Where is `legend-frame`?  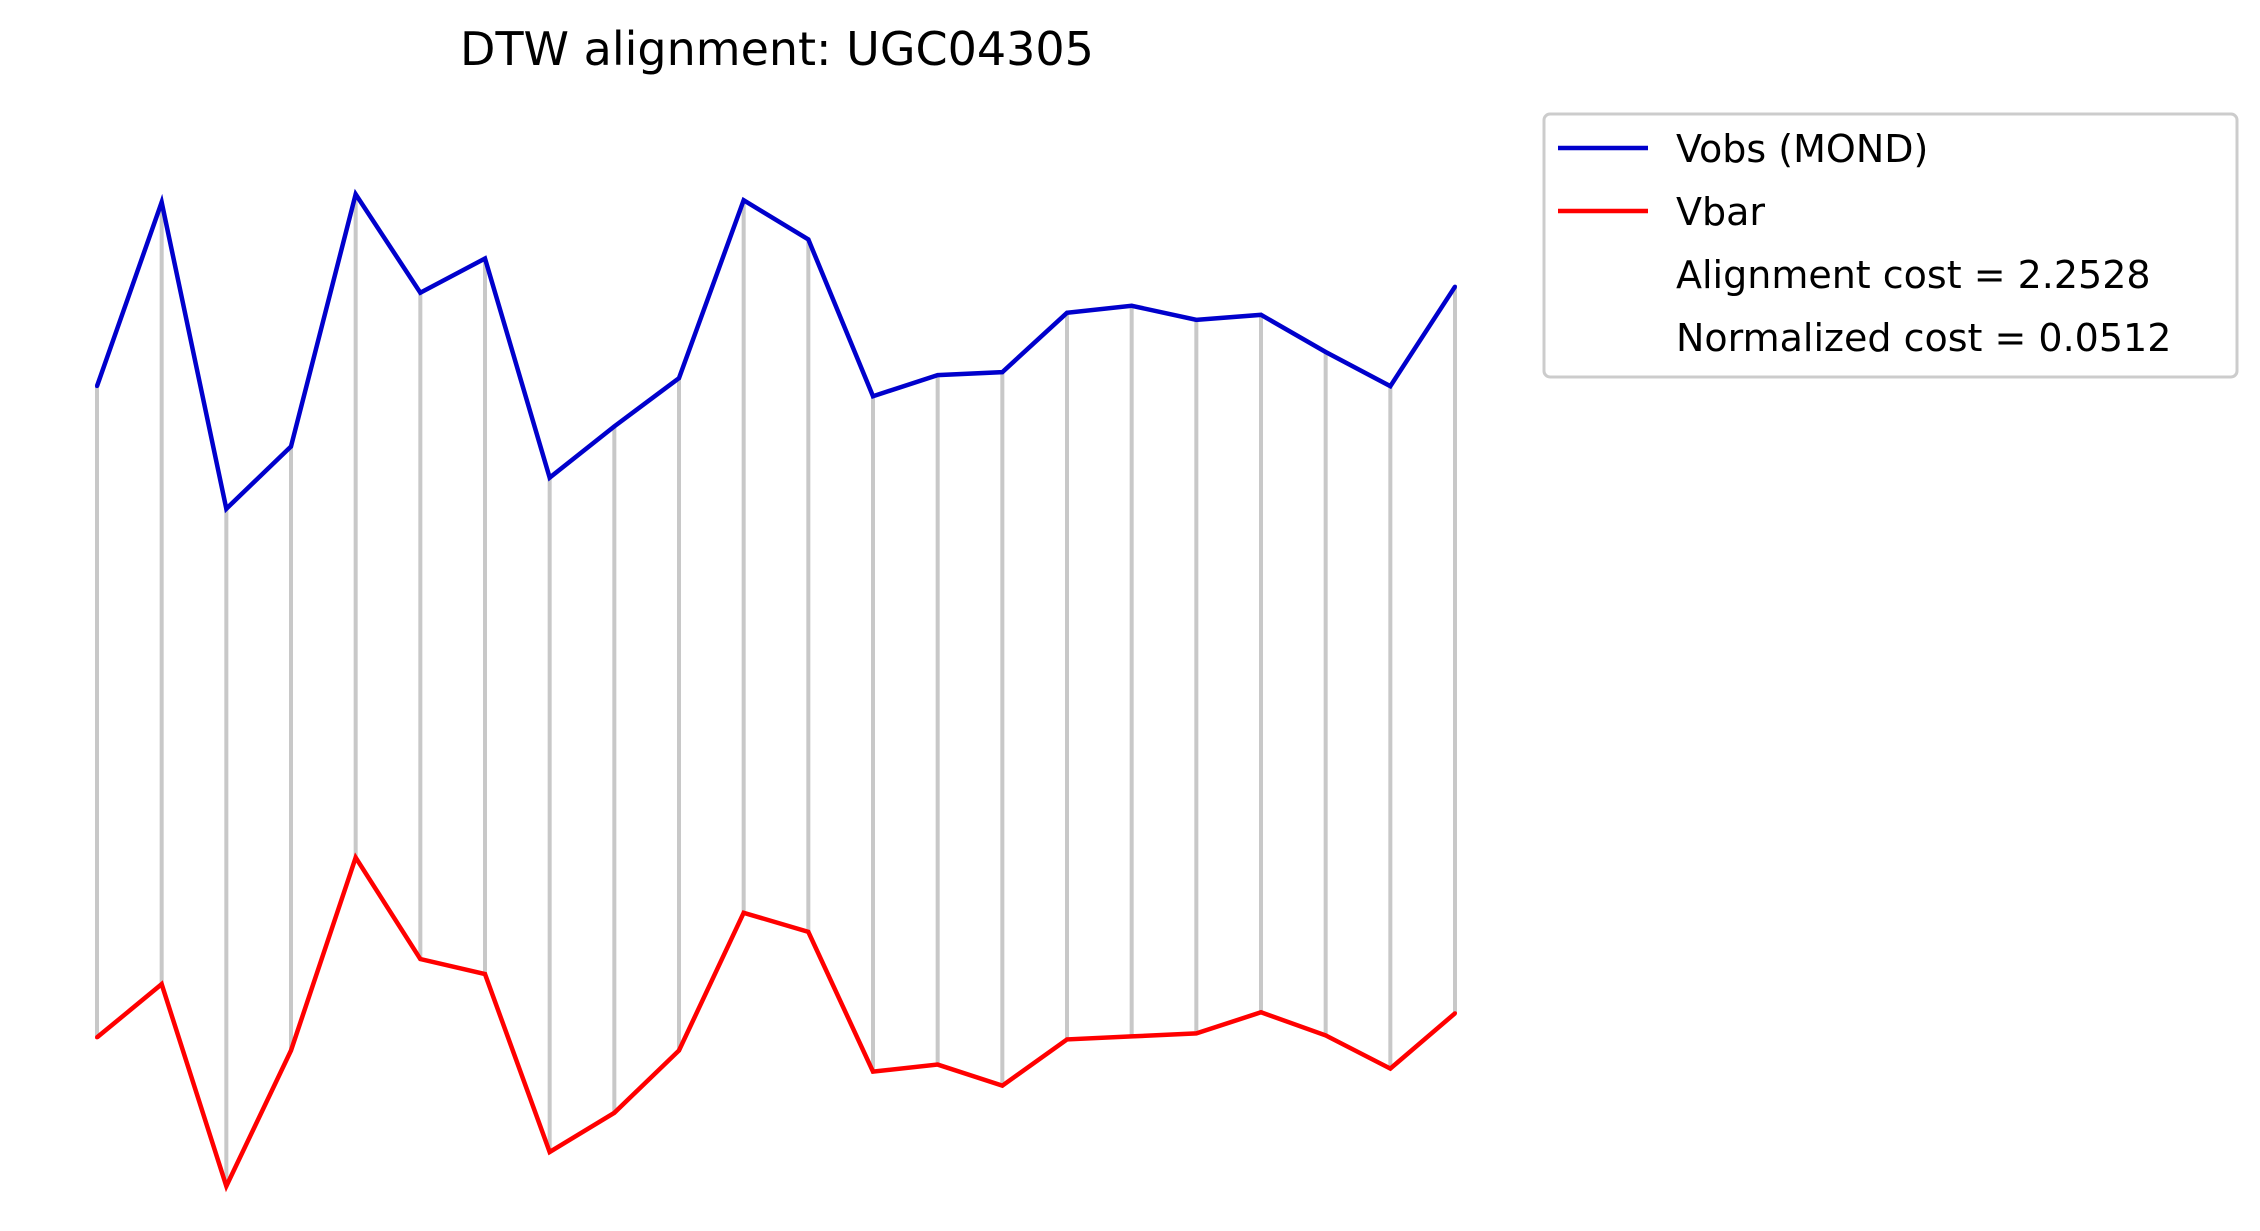 legend-frame is located at coordinates (1890, 245).